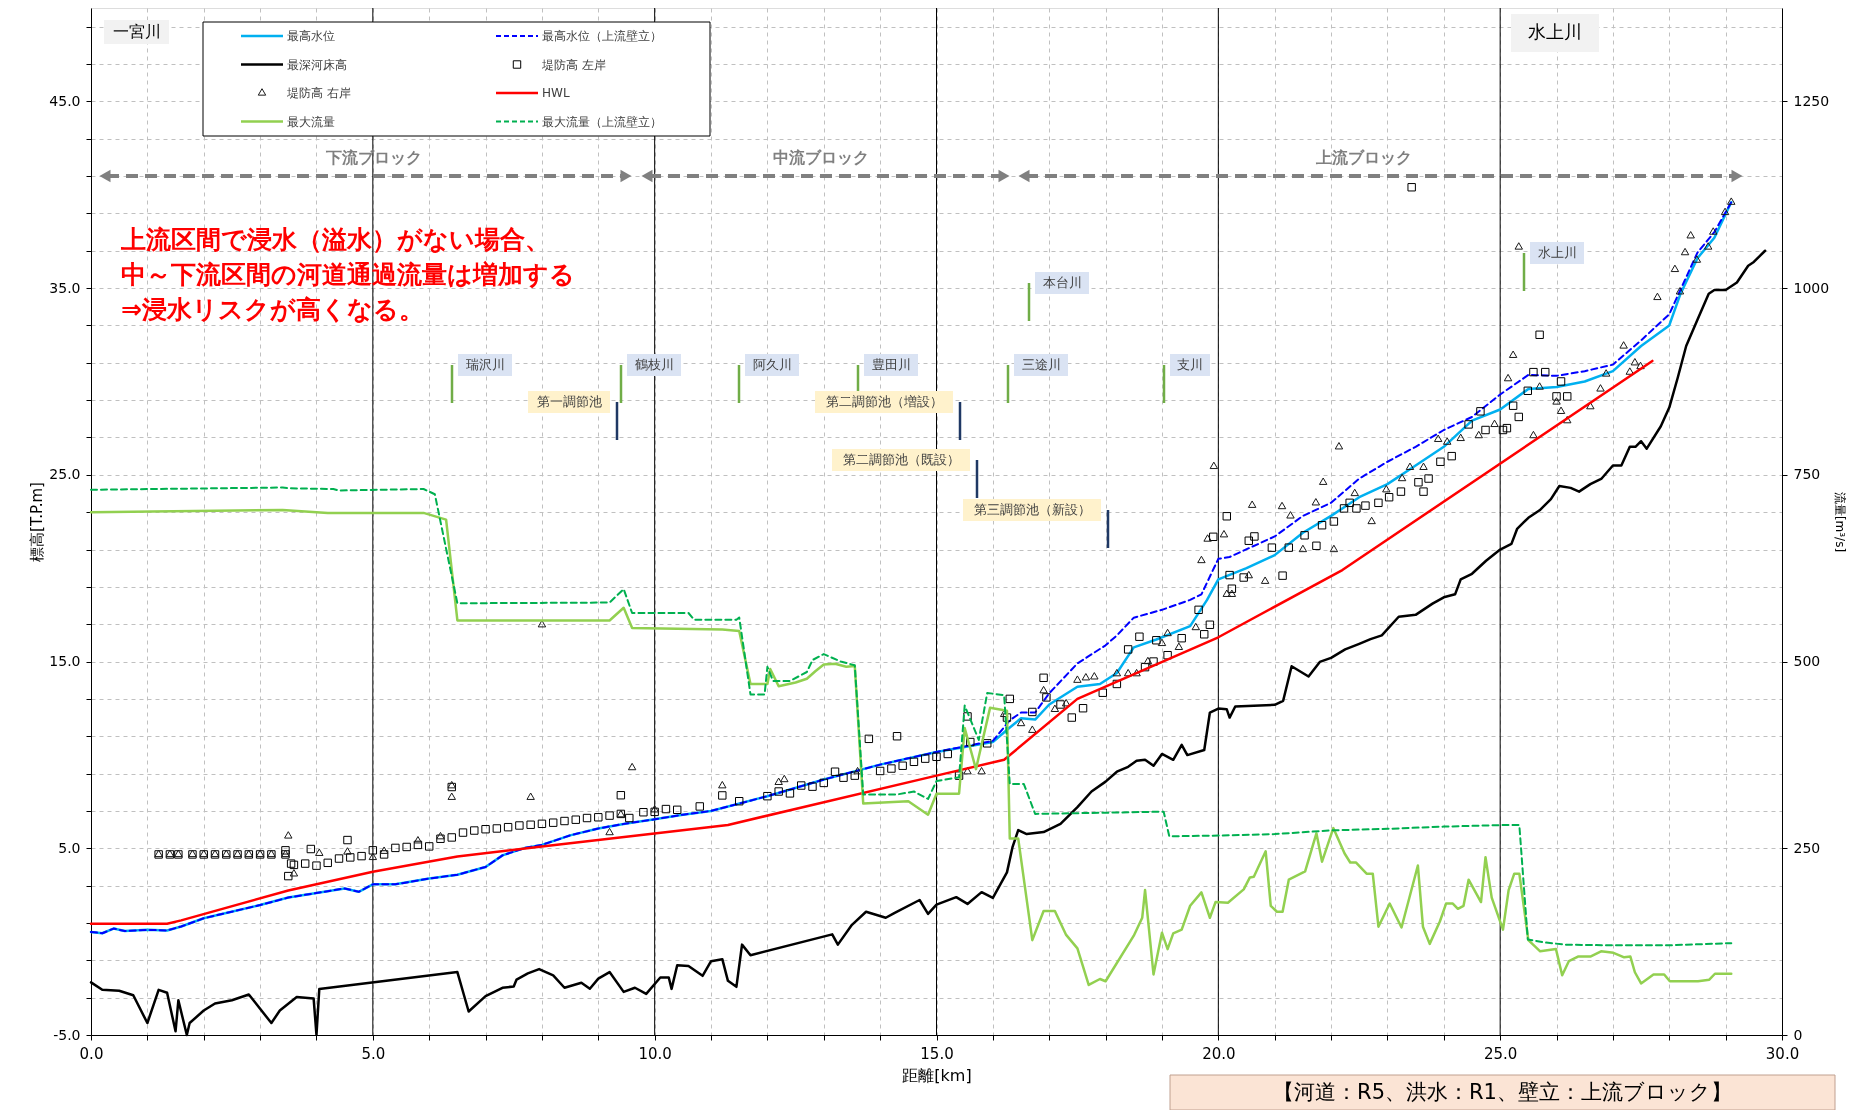 This screenshot has height=1110, width=1870. Describe the element at coordinates (821, 157) in the screenshot. I see `annotation: 中流ブロック` at that location.